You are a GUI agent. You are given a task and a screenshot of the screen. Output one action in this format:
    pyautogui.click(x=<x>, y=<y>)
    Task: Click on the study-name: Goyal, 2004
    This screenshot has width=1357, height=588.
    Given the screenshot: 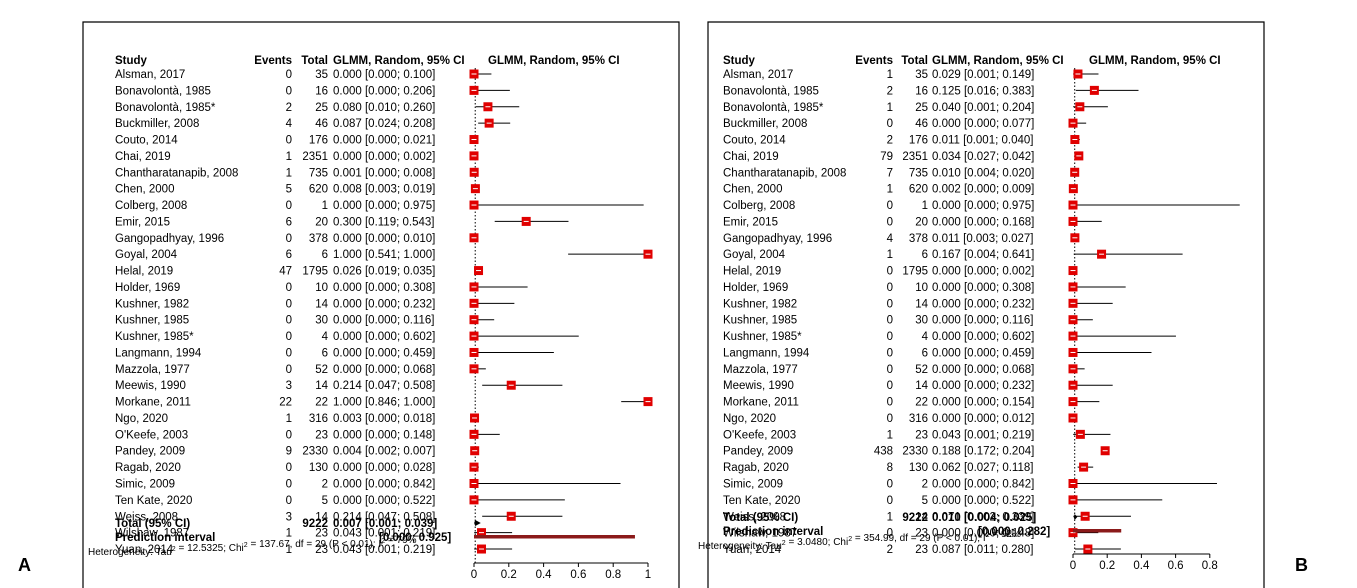 What is the action you would take?
    pyautogui.click(x=754, y=255)
    